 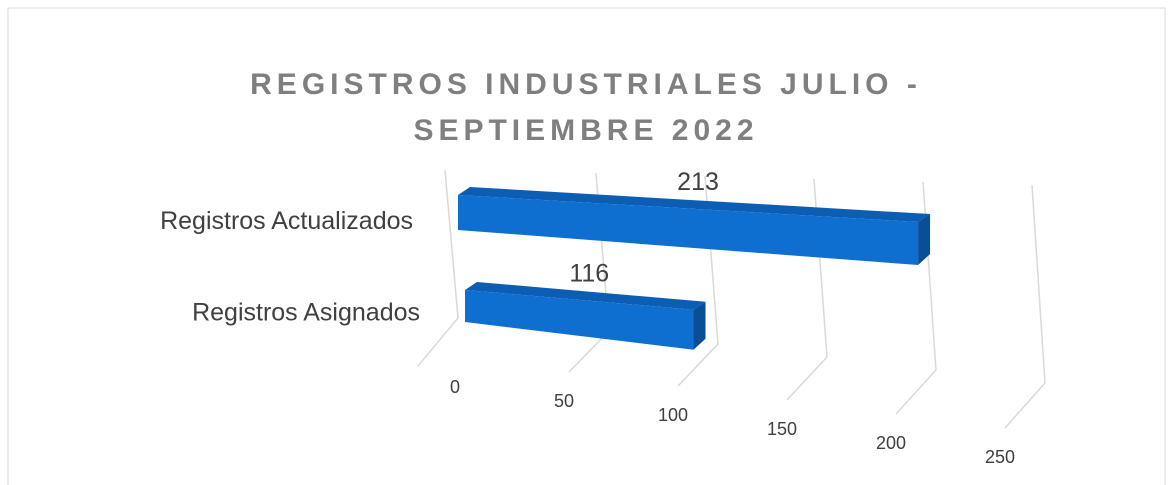 What do you see at coordinates (286, 221) in the screenshot?
I see `y-tick-label: Registros Actualizados` at bounding box center [286, 221].